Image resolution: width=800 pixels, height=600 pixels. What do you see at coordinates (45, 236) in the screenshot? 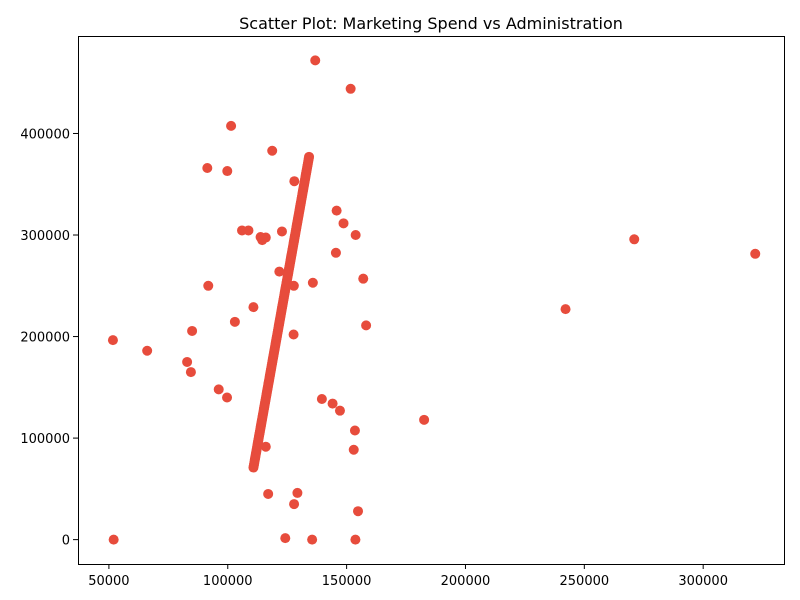
I see `y-tick-label: 300000` at bounding box center [45, 236].